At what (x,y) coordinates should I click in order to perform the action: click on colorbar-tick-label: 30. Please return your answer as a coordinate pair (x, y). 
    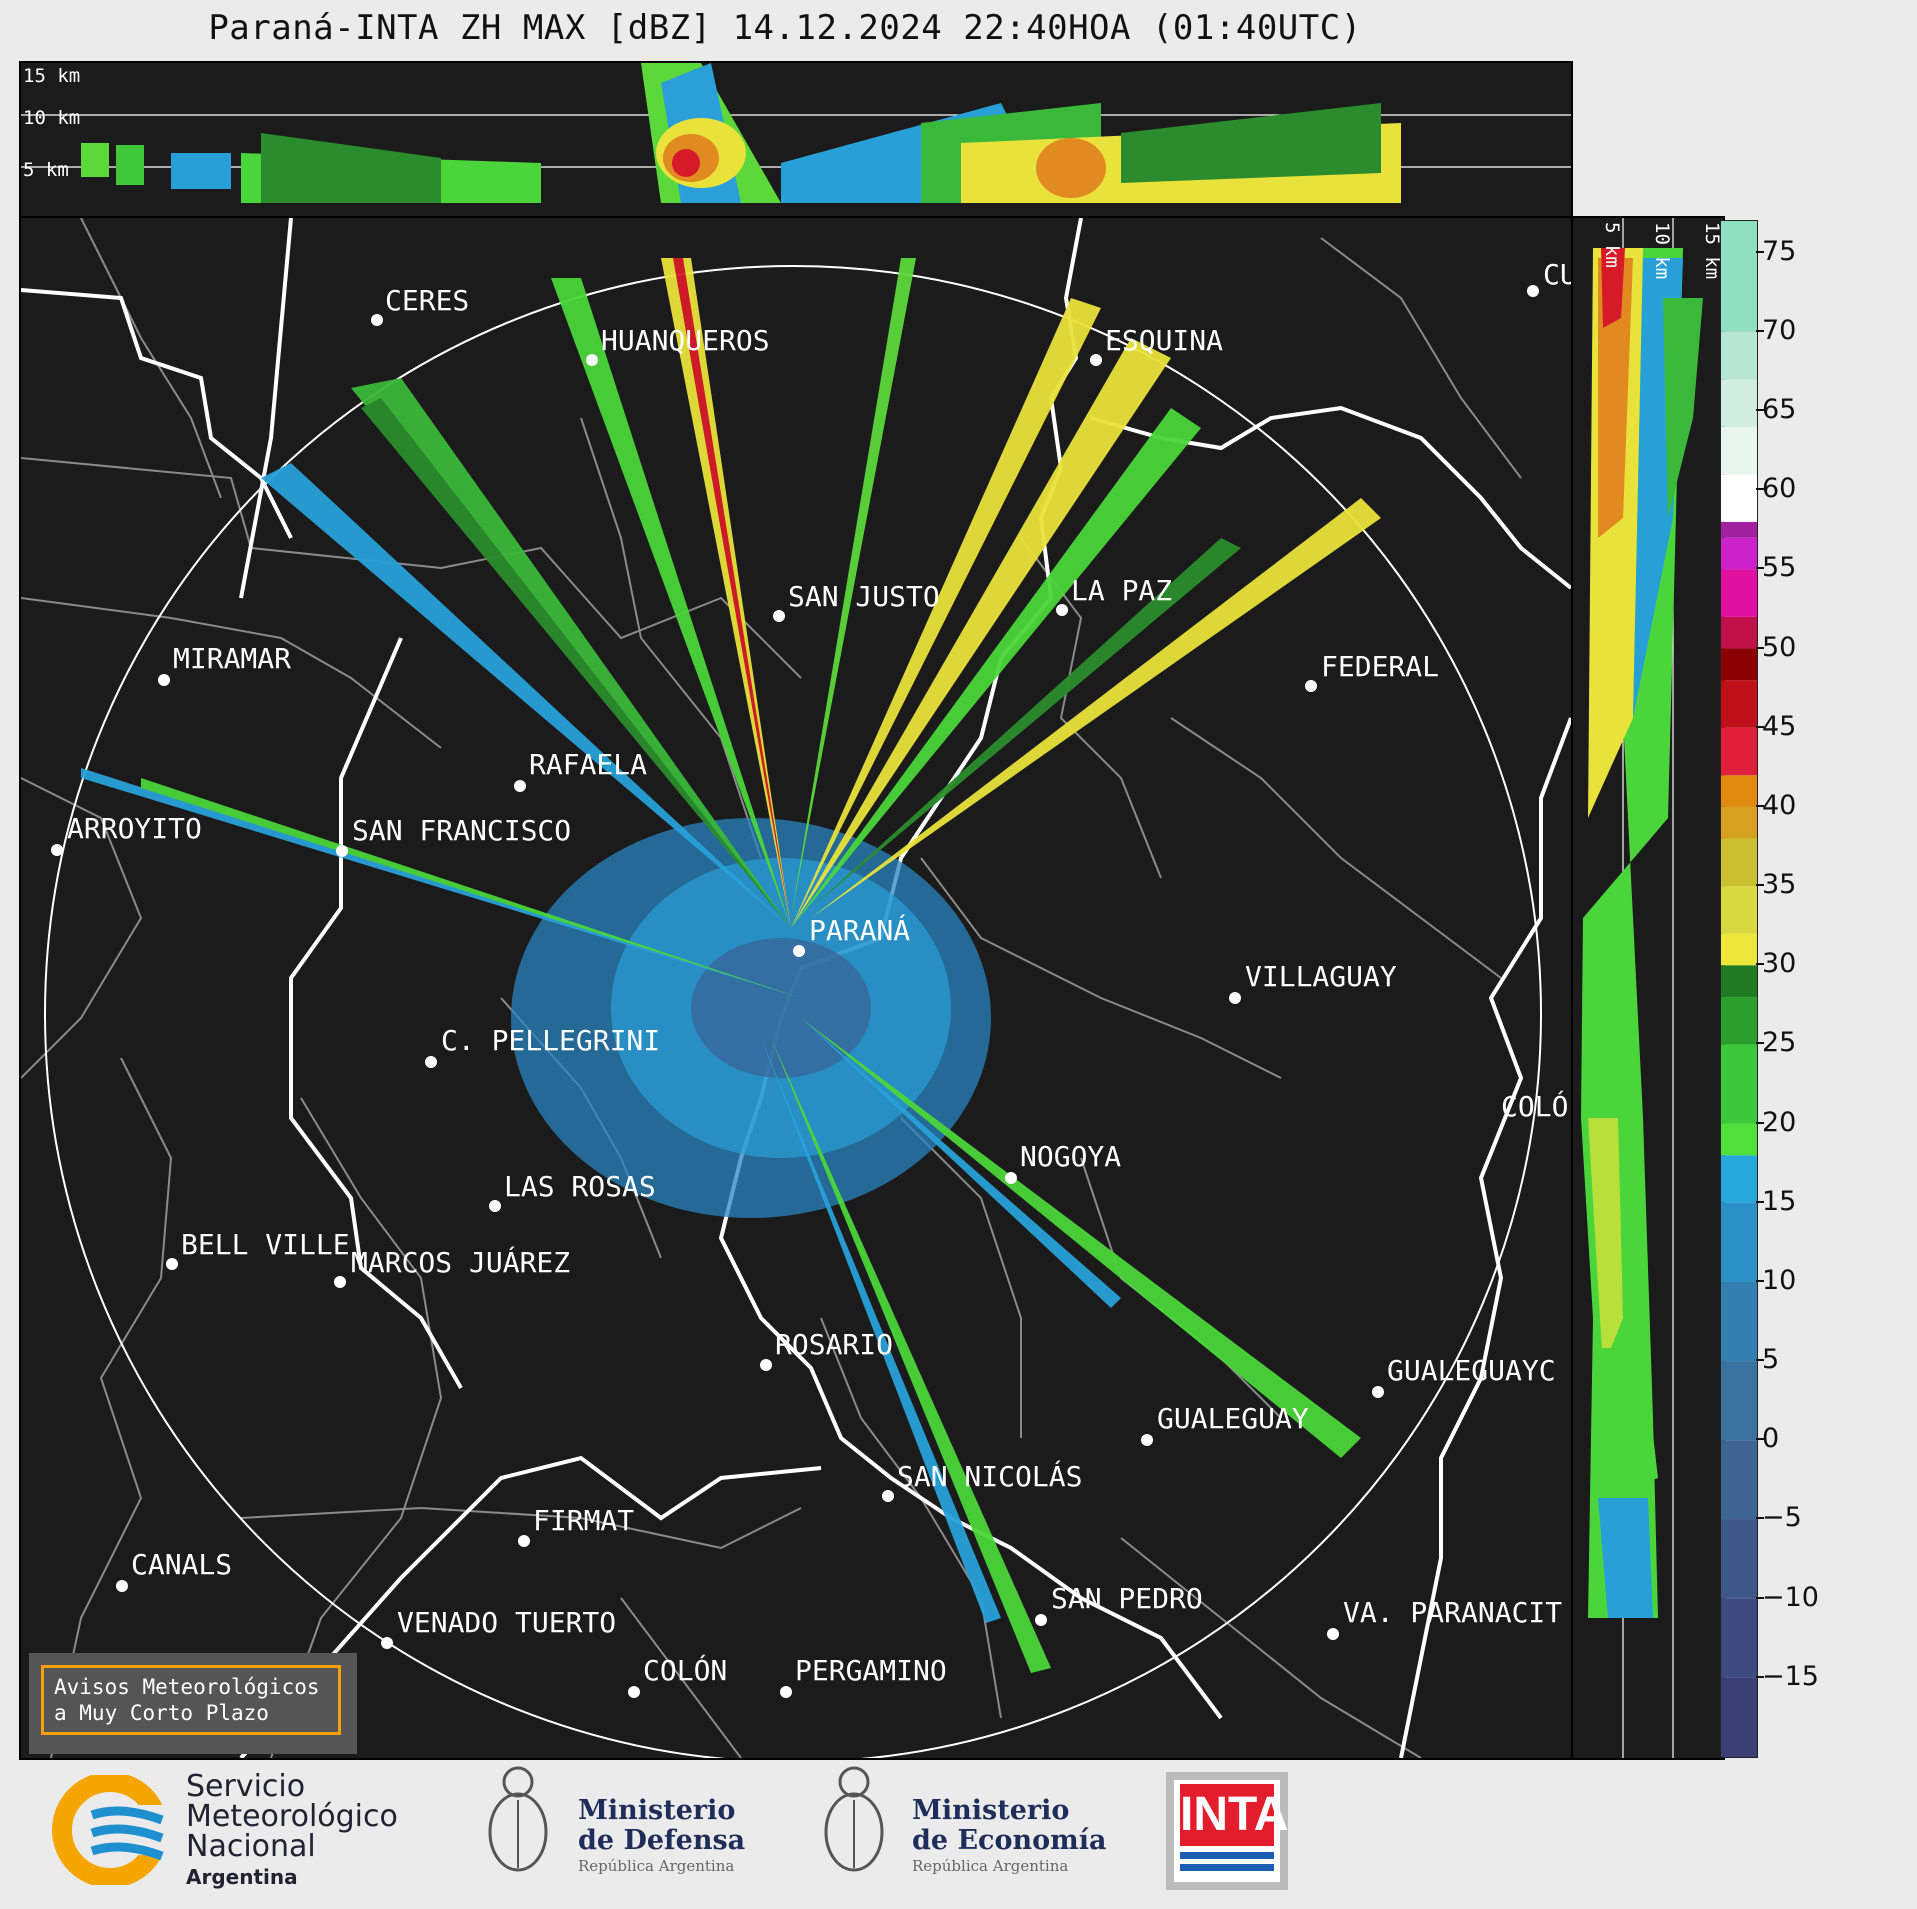
    Looking at the image, I should click on (1779, 964).